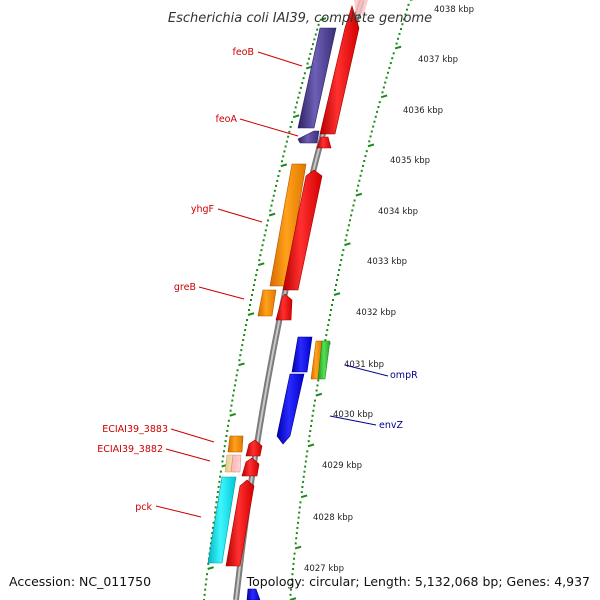 Image resolution: width=600 pixels, height=600 pixels. What do you see at coordinates (253, 594) in the screenshot?
I see `bottom-blue-cds` at bounding box center [253, 594].